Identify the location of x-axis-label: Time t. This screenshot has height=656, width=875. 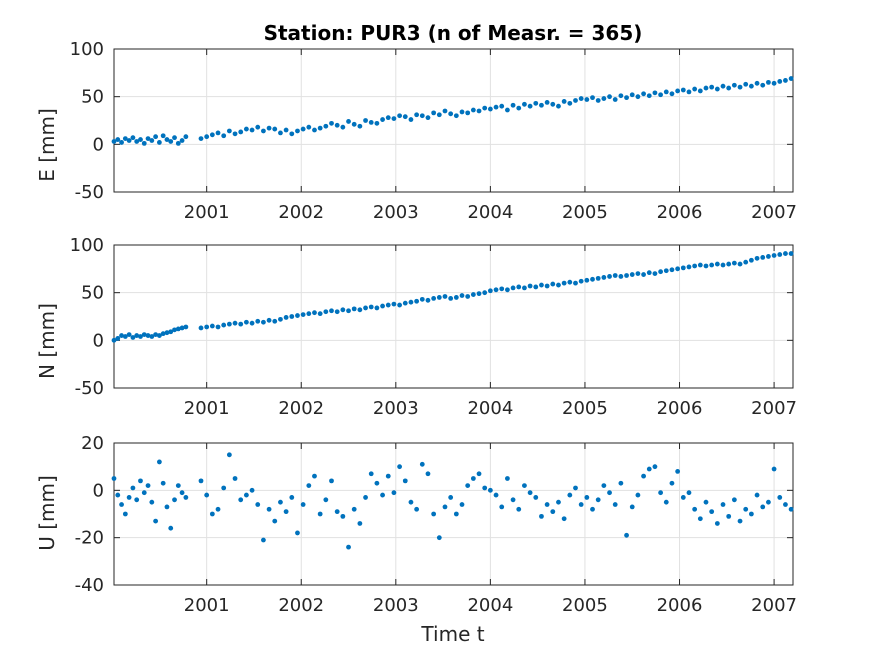
(452, 634).